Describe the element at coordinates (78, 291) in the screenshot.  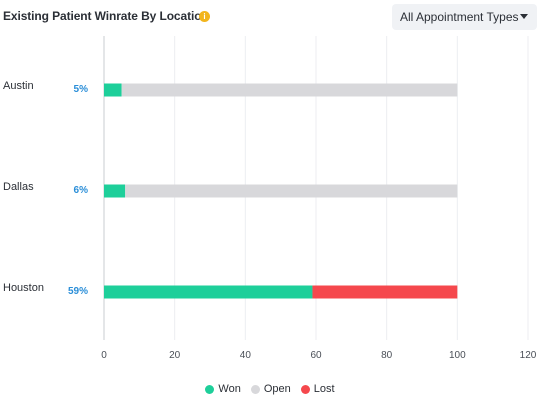
I see `percent-label: 59%` at that location.